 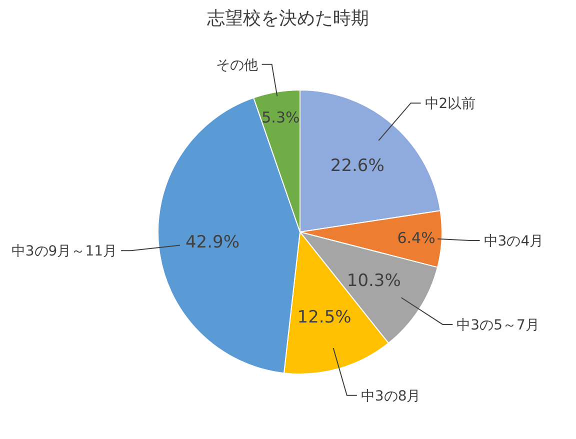 I want to click on chart-title: 志望校を決めた時期, so click(x=288, y=18).